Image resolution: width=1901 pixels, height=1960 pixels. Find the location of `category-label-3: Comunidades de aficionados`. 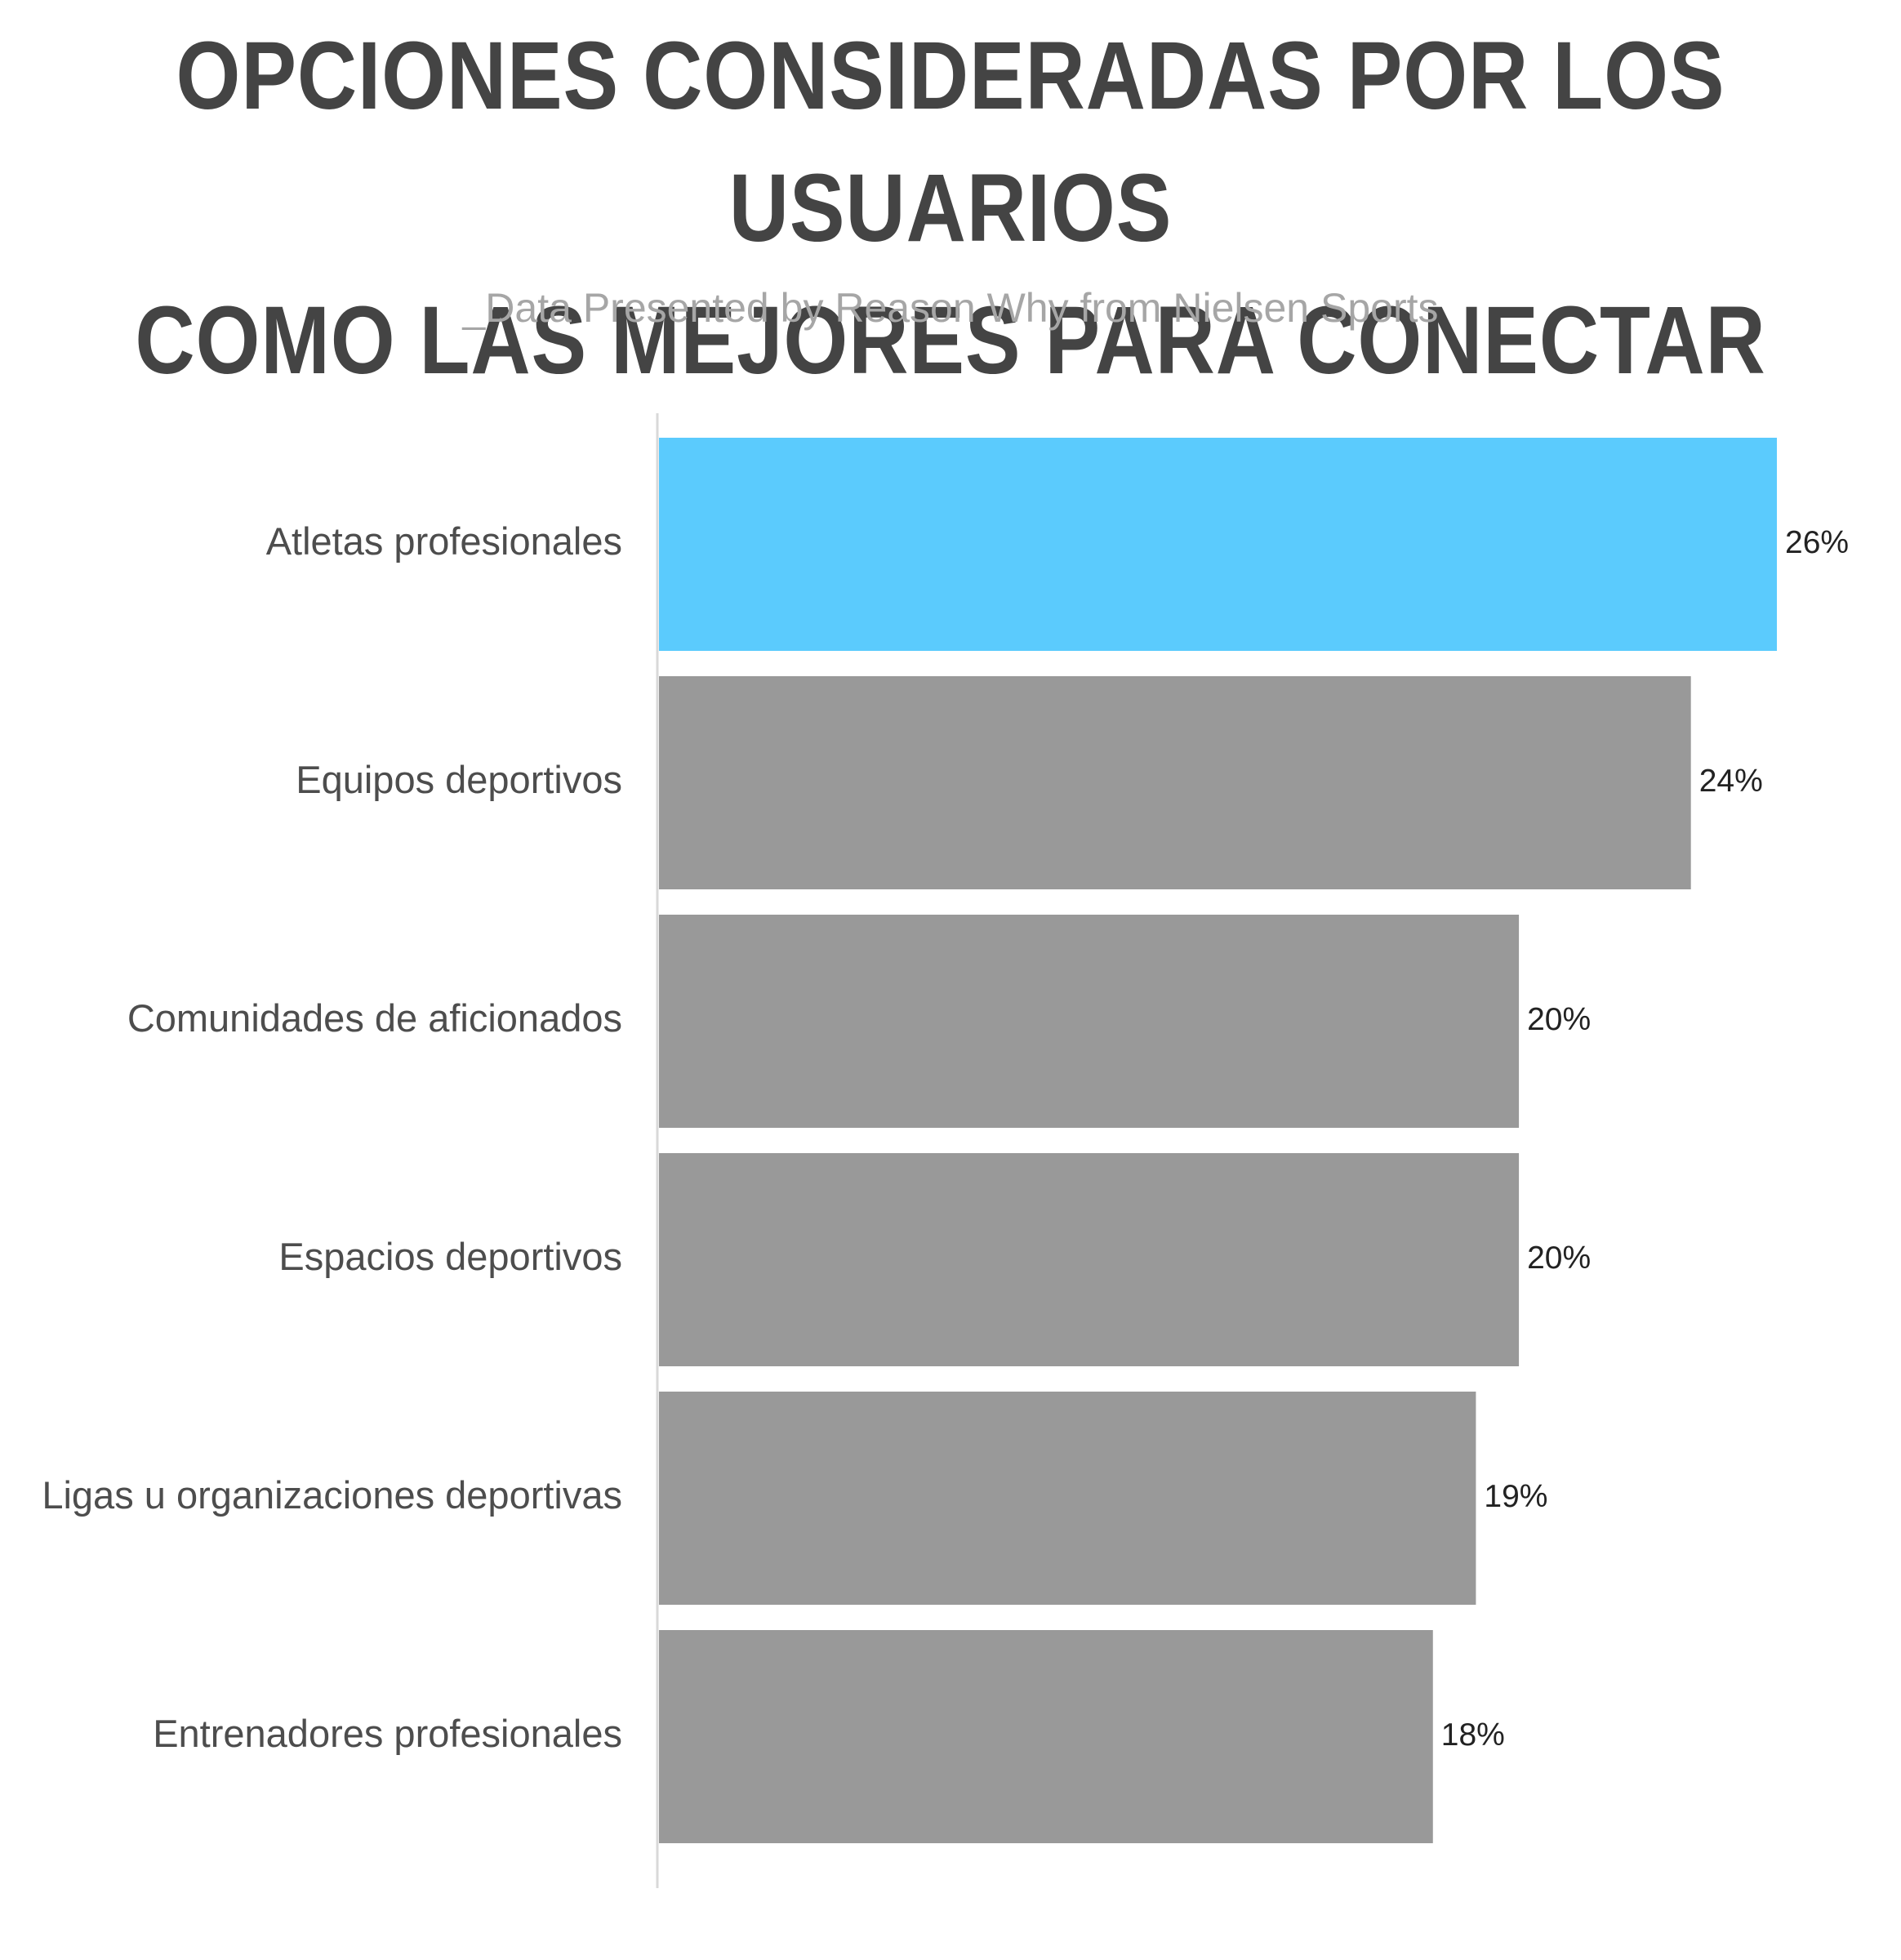

category-label-3: Comunidades de aficionados is located at coordinates (374, 1018).